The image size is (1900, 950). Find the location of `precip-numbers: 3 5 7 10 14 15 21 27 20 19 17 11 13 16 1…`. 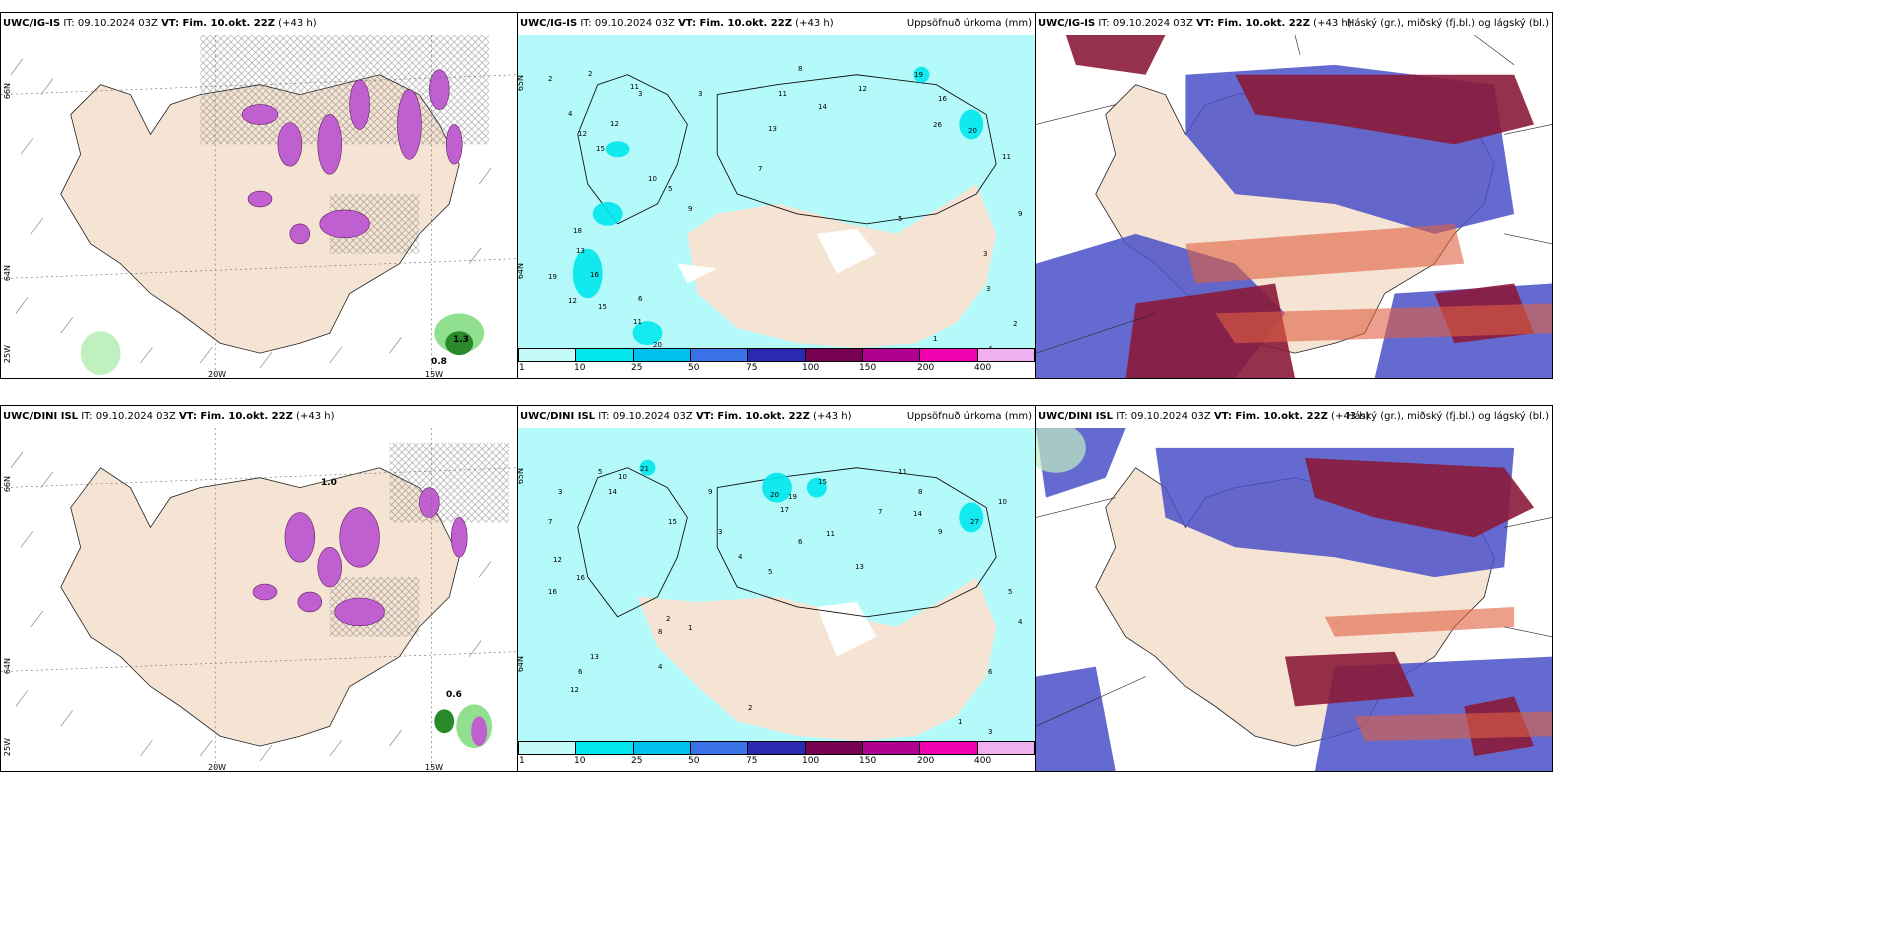

precip-numbers: 3 5 7 10 14 15 21 27 20 19 17 11 13 16 1… is located at coordinates (776, 584).